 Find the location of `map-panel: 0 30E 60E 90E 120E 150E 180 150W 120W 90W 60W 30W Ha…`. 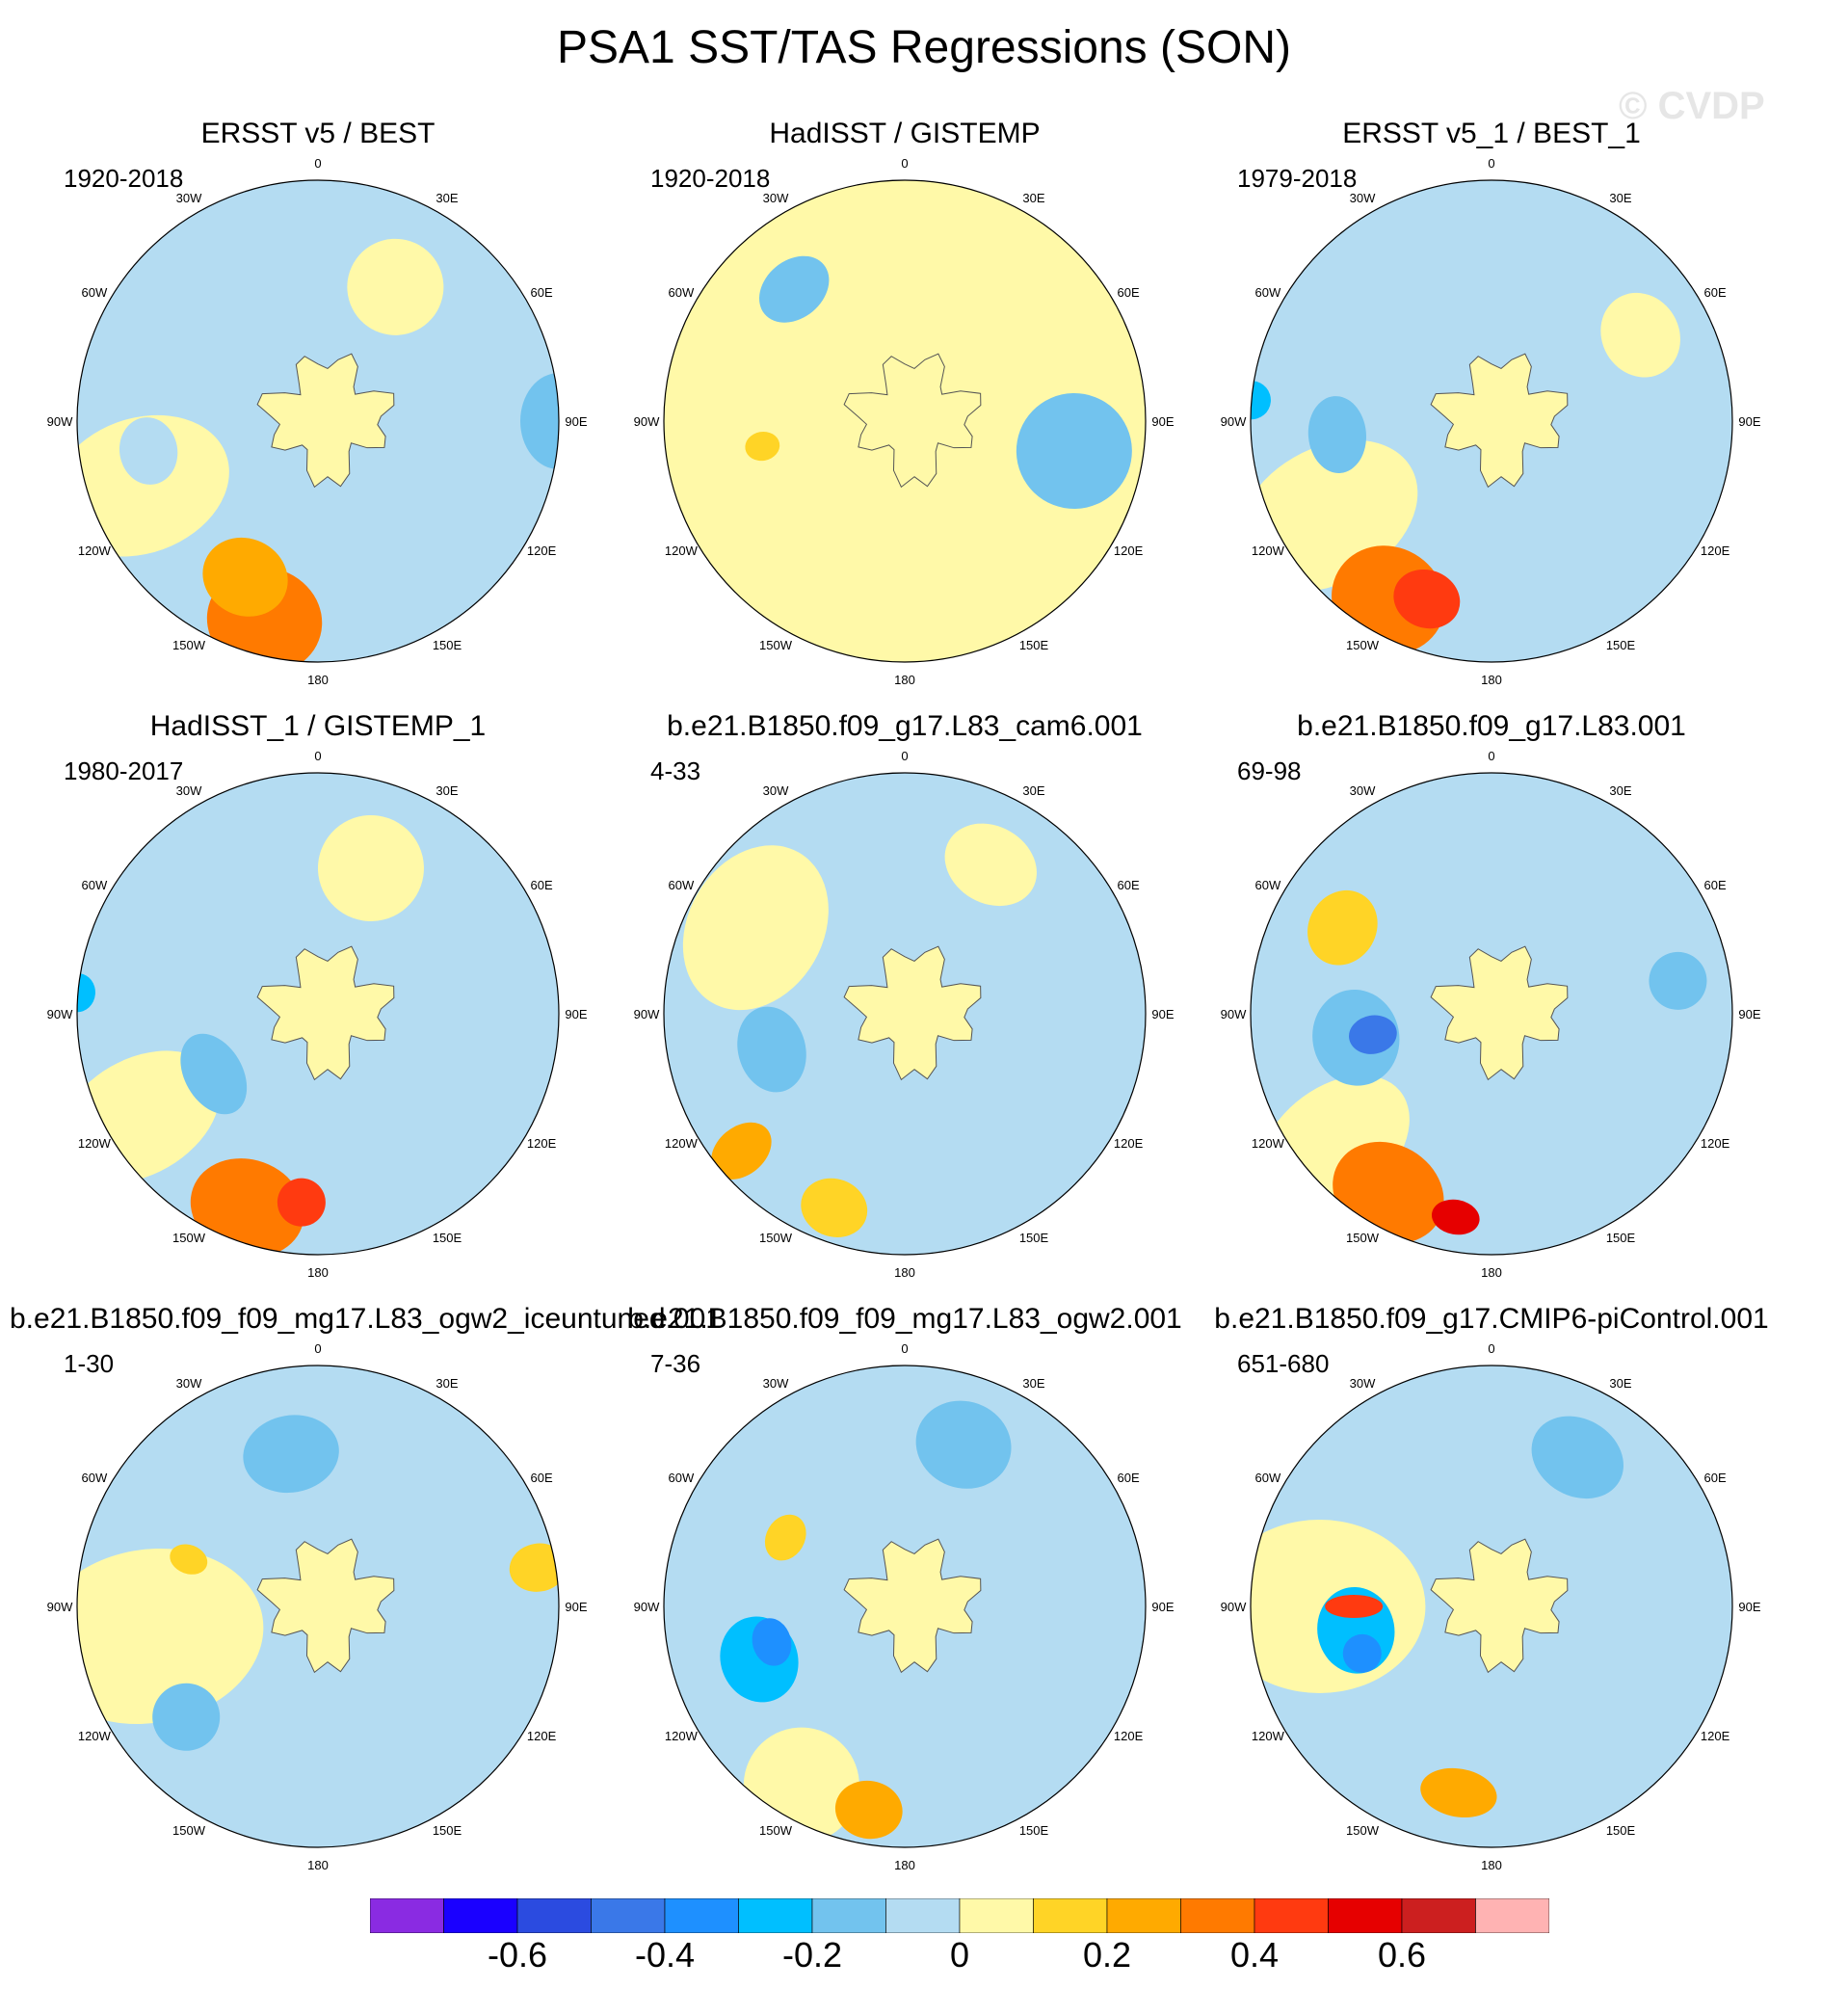

map-panel: 0 30E 60E 90E 120E 150E 180 150W 120W 90W 60W 30W Ha… is located at coordinates (904, 416).